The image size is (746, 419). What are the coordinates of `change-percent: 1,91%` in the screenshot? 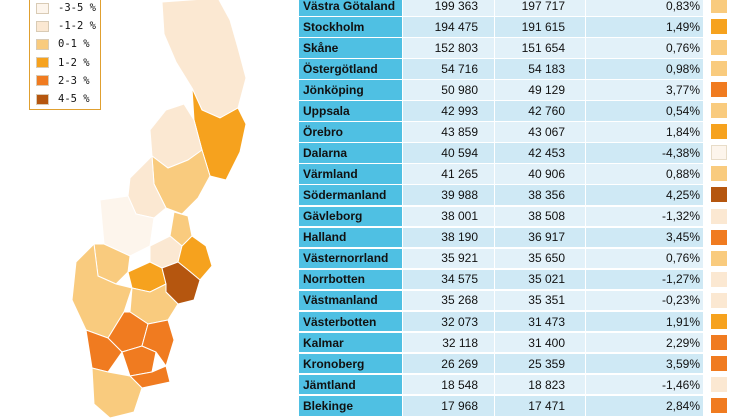 It's located at (644, 321).